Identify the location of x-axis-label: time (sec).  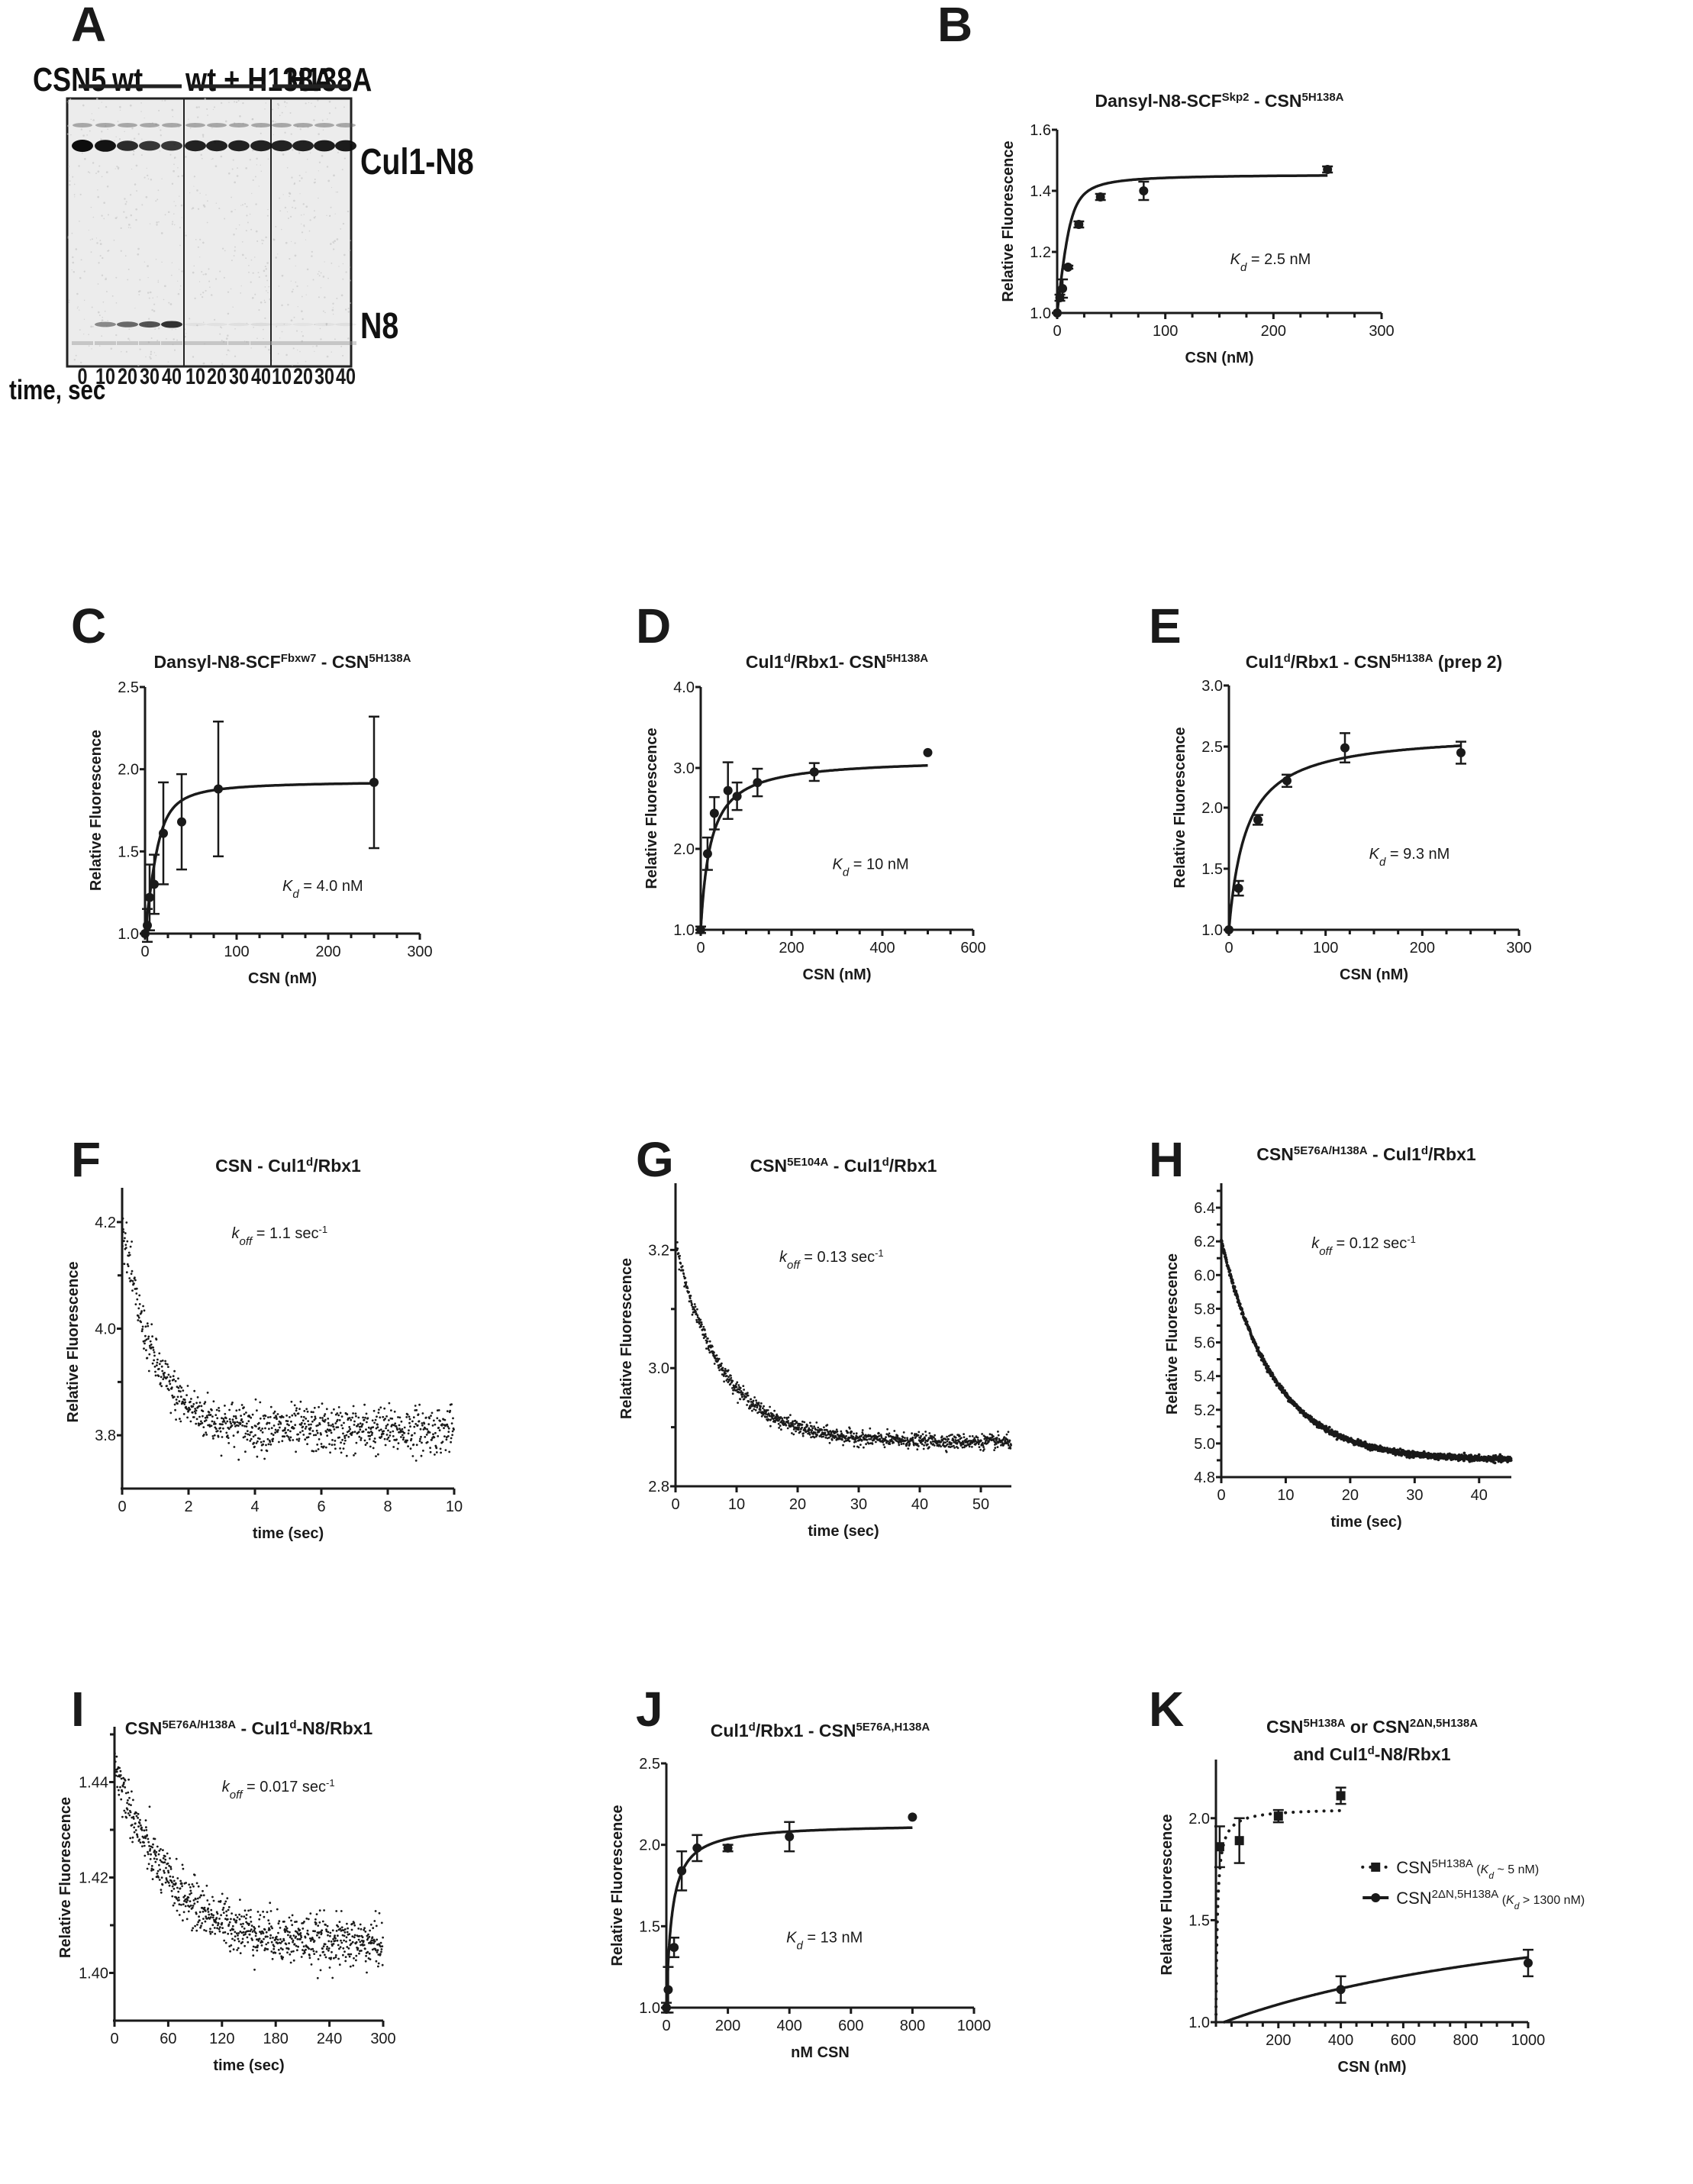
(843, 1531).